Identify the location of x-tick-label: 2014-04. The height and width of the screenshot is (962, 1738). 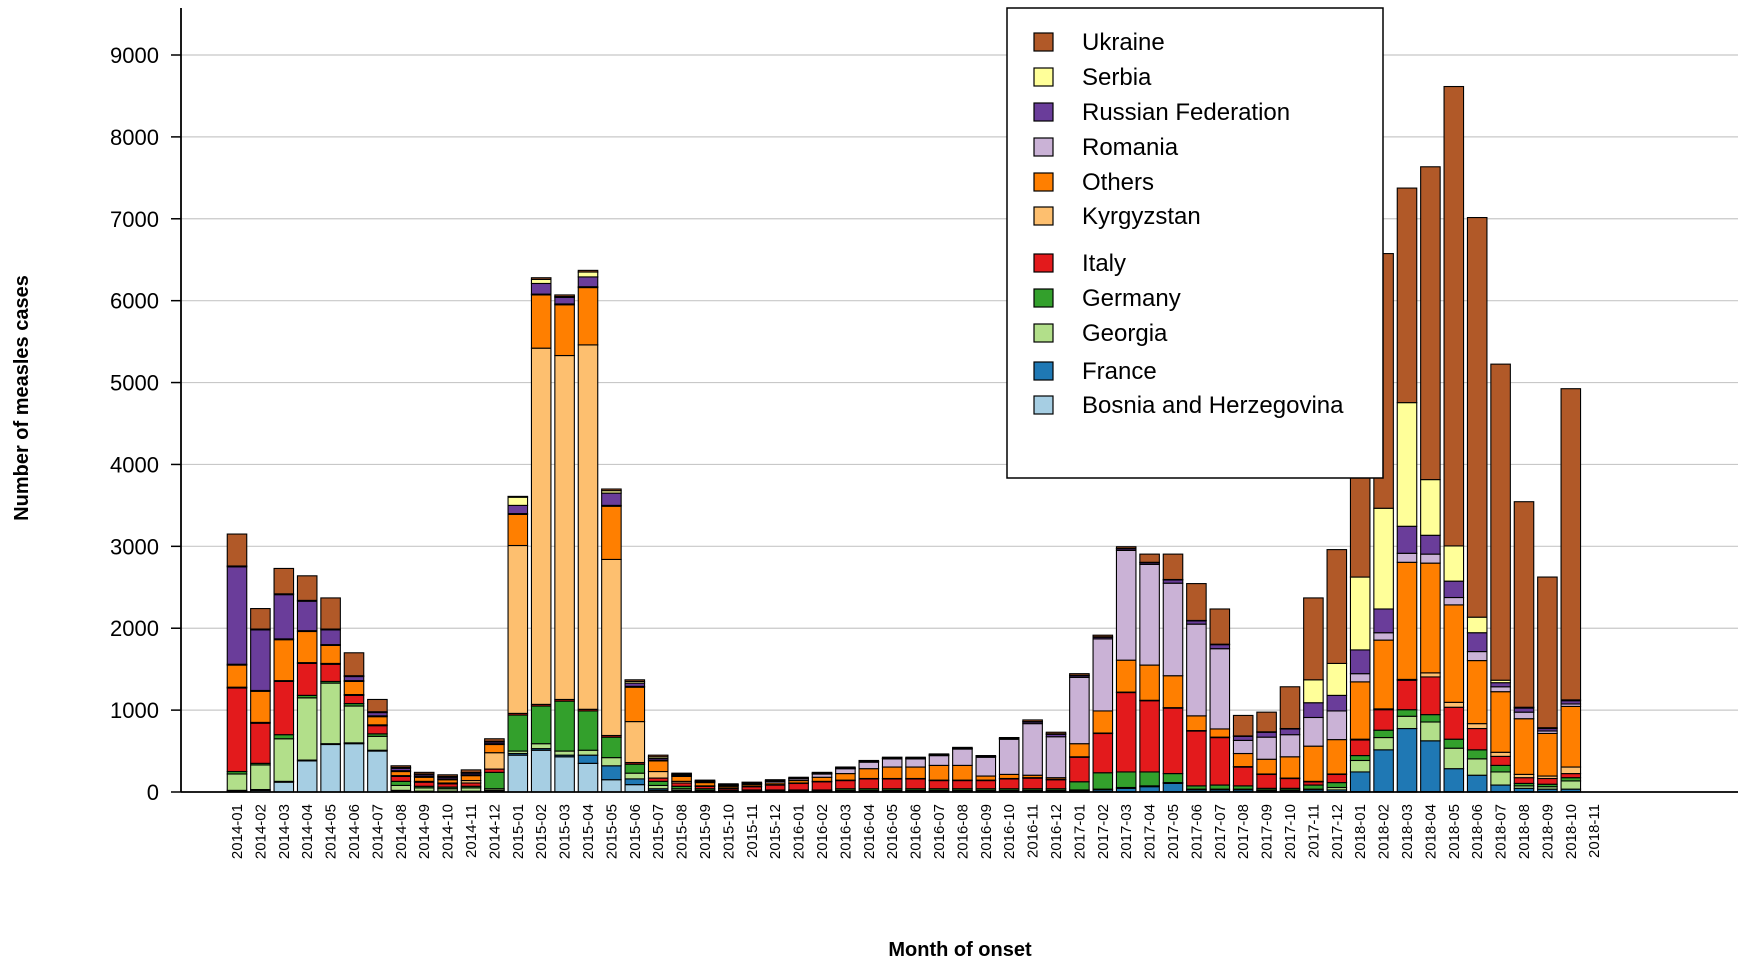
(307, 831).